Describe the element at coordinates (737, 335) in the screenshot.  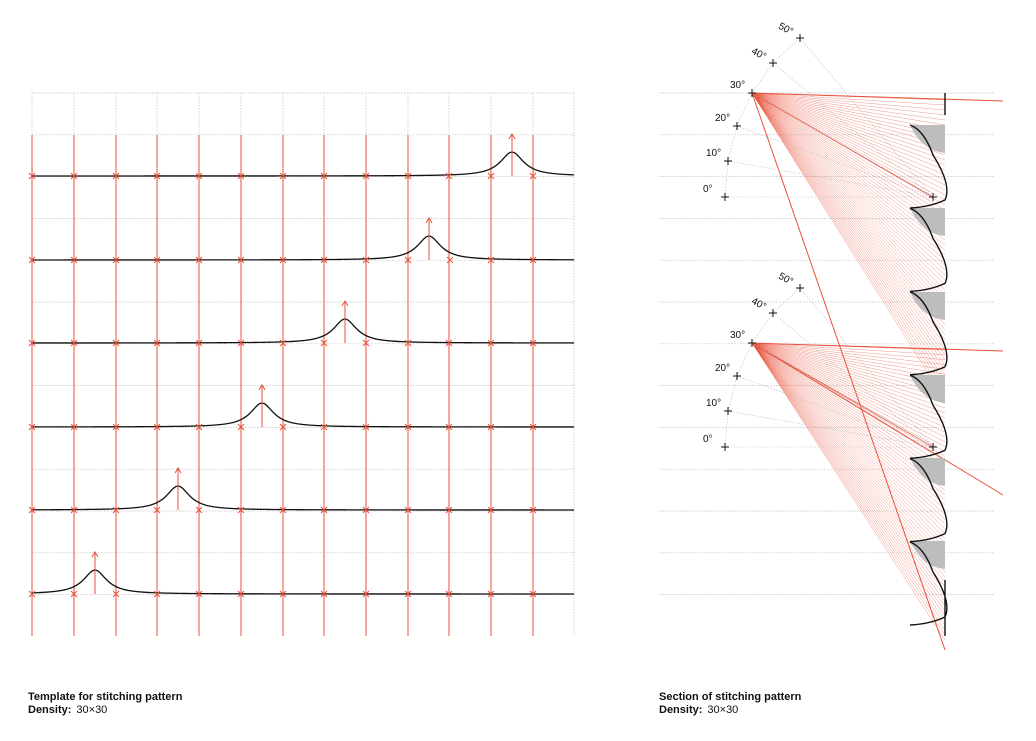
I see `angle-label: 30°` at that location.